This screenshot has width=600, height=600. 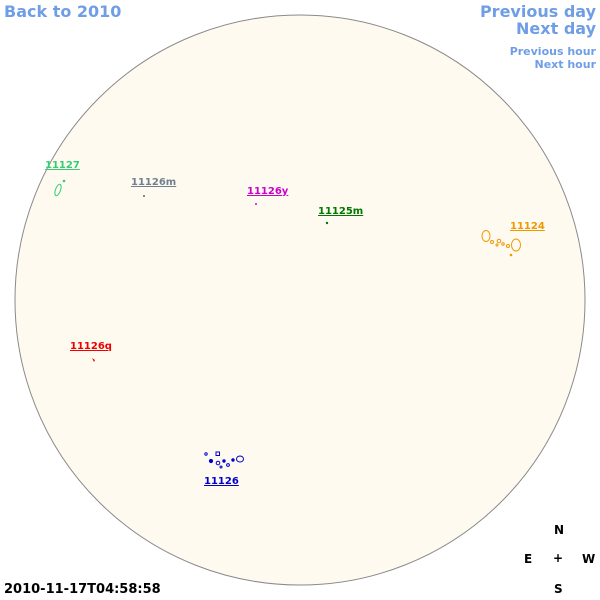 I want to click on compass-north: N, so click(x=559, y=530).